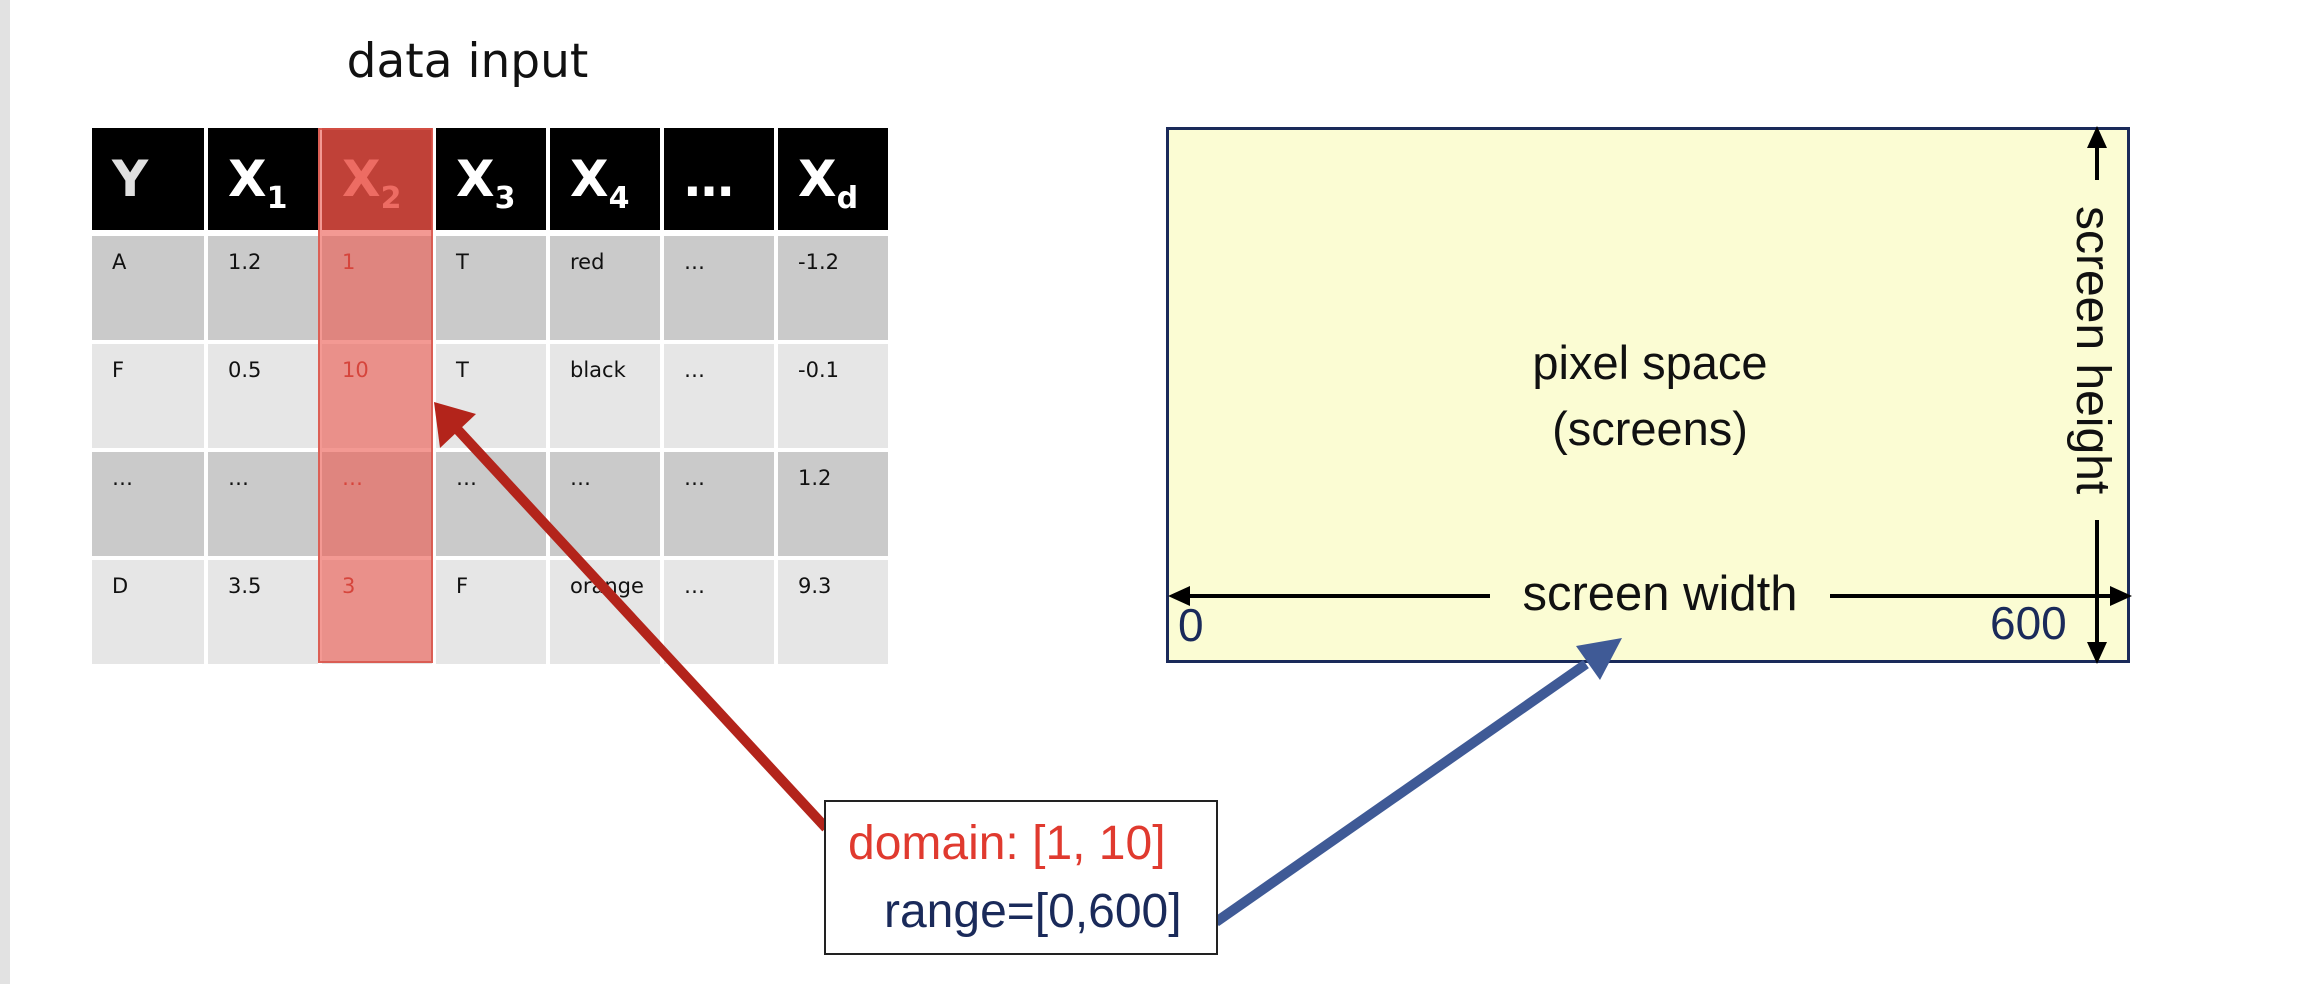 This screenshot has height=984, width=2308. What do you see at coordinates (5, 492) in the screenshot?
I see `left-edge-bar` at bounding box center [5, 492].